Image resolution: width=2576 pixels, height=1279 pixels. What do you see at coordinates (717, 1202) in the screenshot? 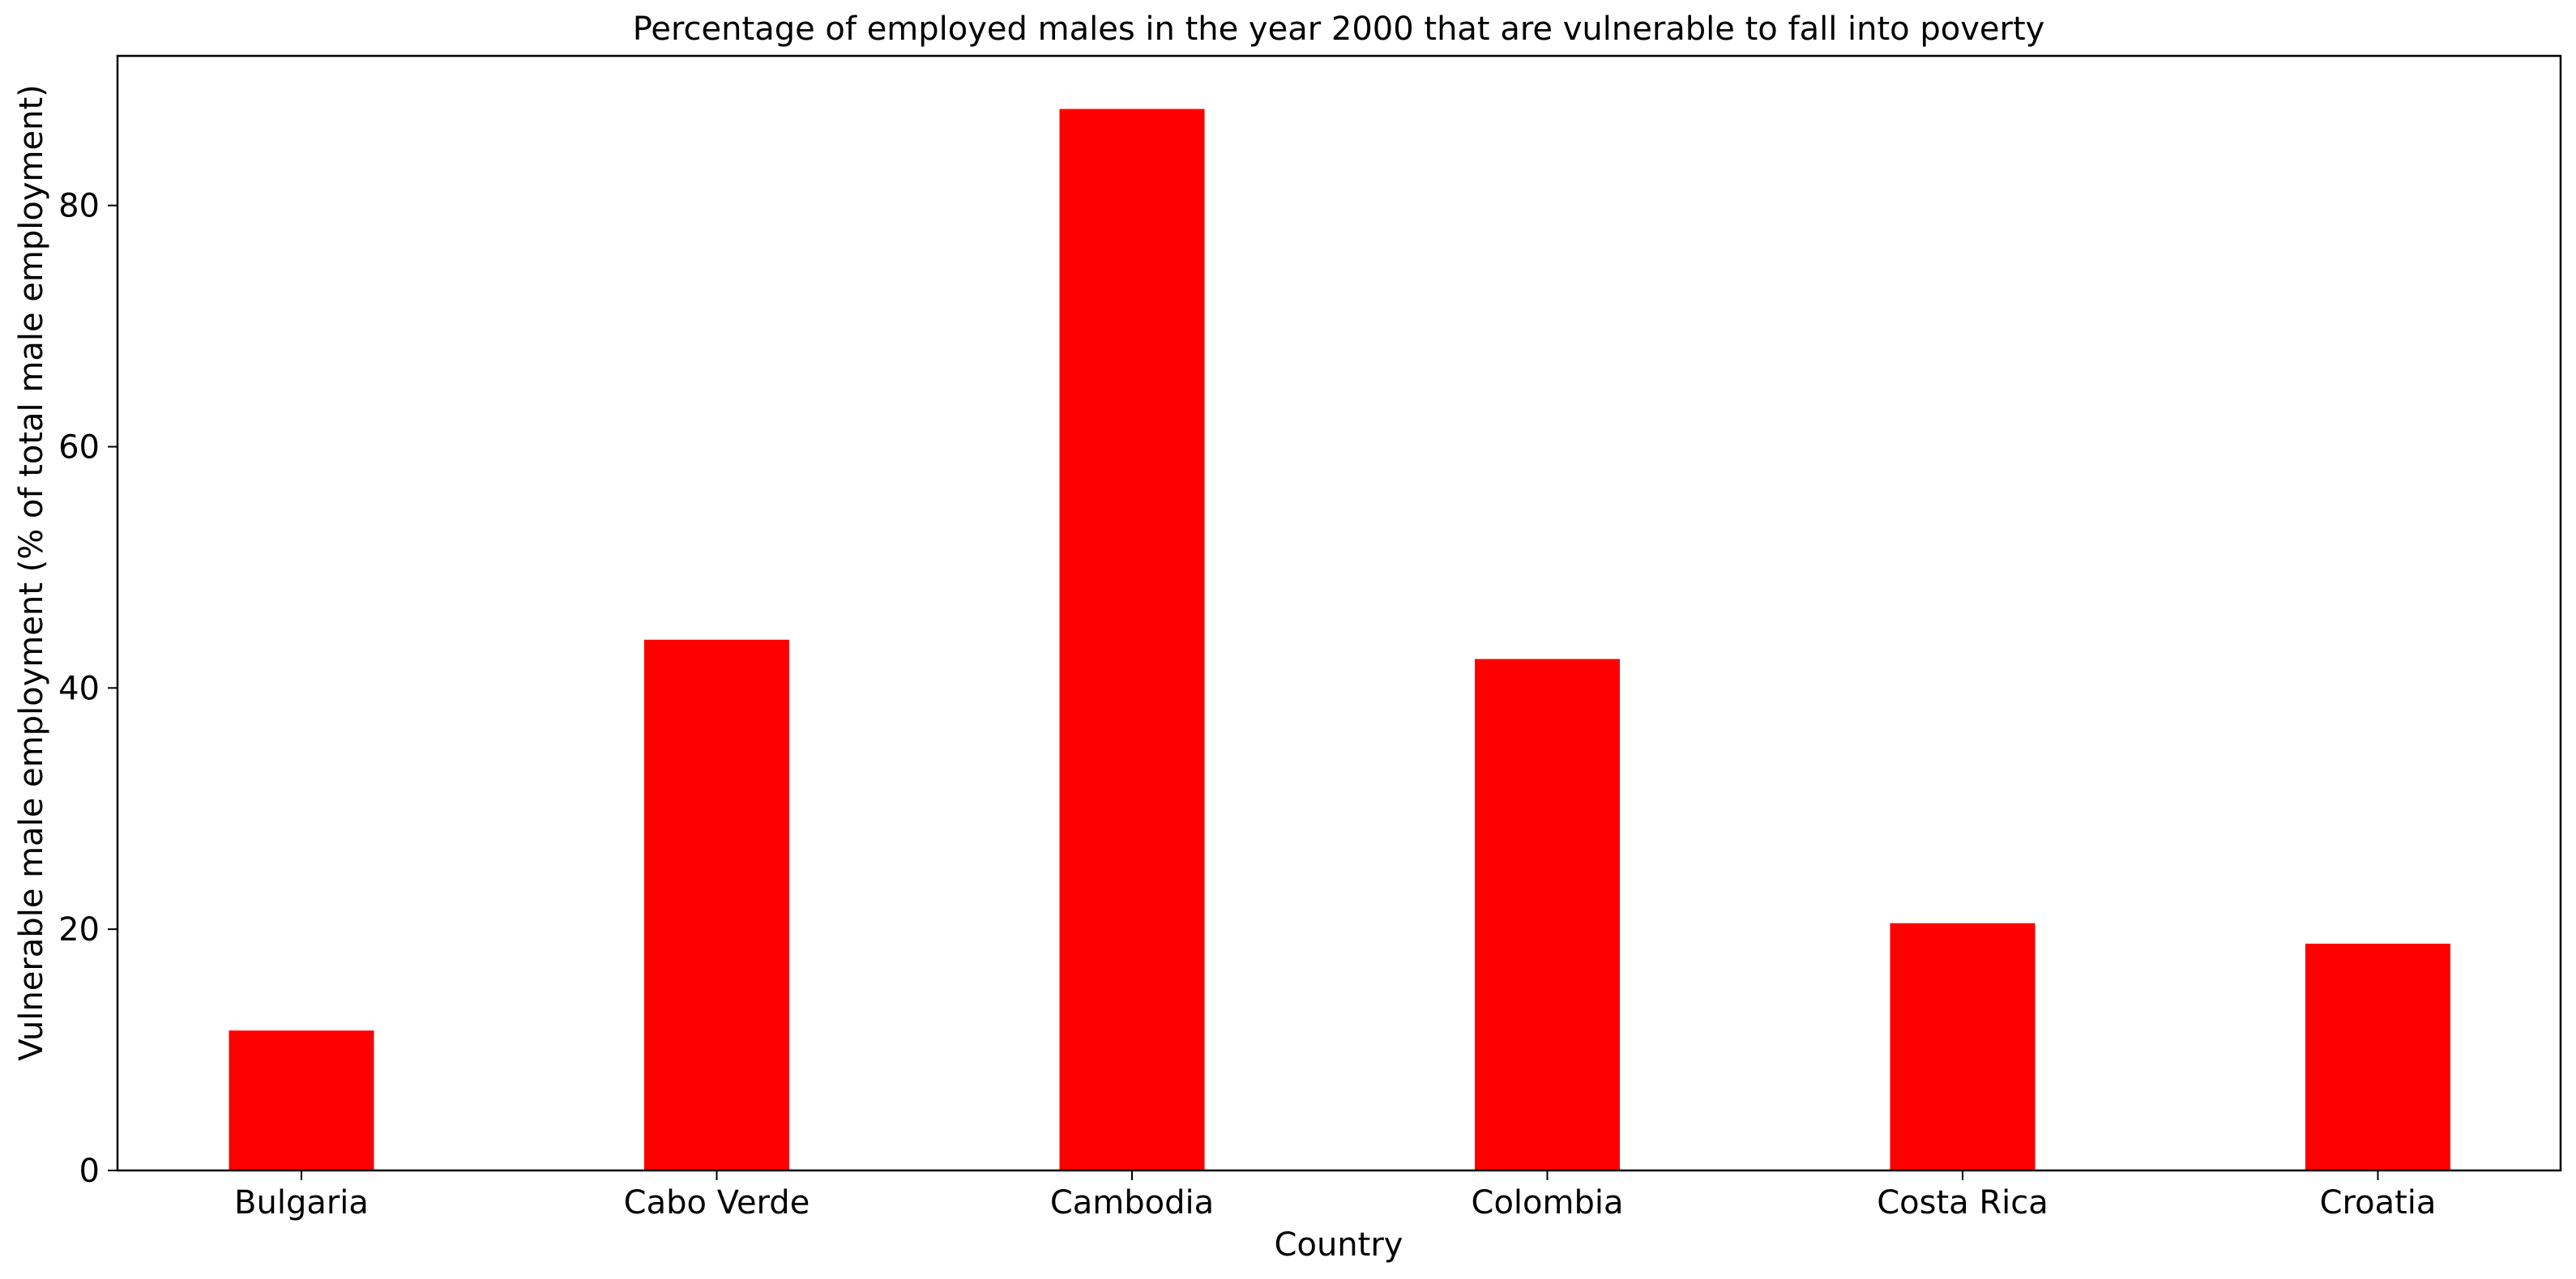
I see `x-tick-label: Cabo Verde` at bounding box center [717, 1202].